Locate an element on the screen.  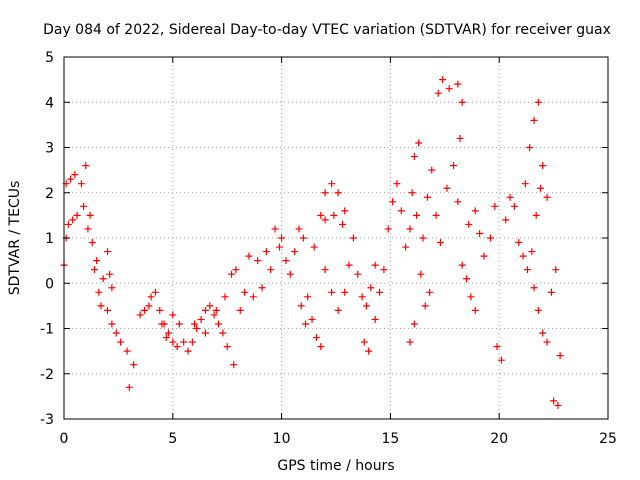
x-tick-label: 20 is located at coordinates (499, 439).